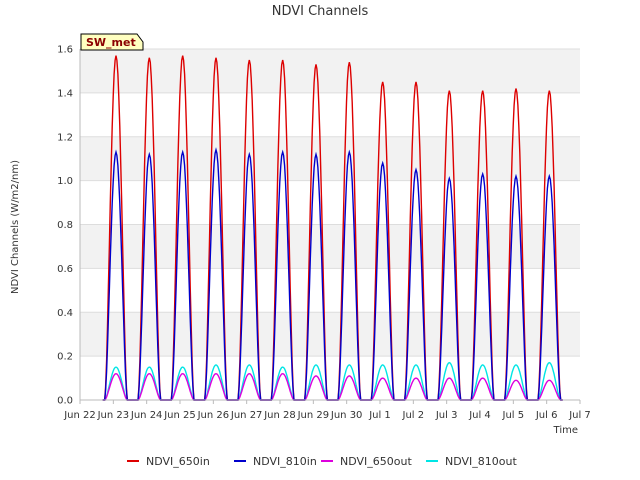 This screenshot has width=640, height=480. What do you see at coordinates (279, 415) in the screenshot?
I see `x-tick-label: Jun 28` at bounding box center [279, 415].